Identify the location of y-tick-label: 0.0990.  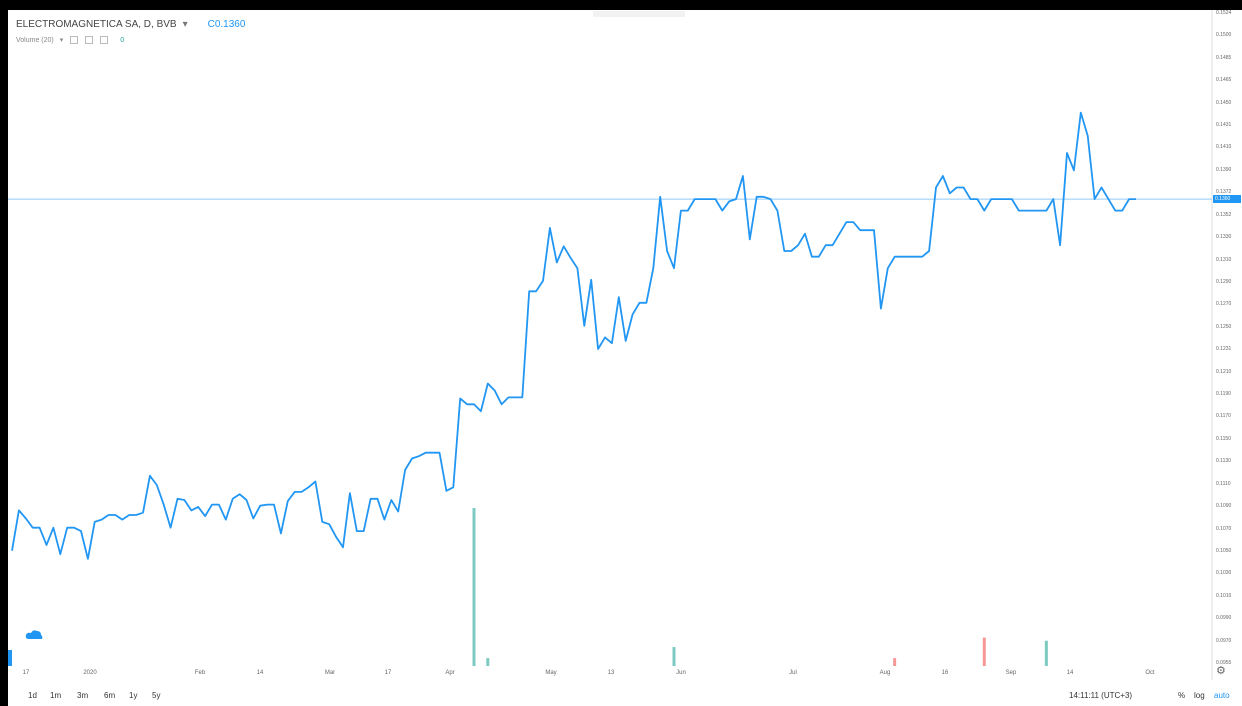
(1224, 618).